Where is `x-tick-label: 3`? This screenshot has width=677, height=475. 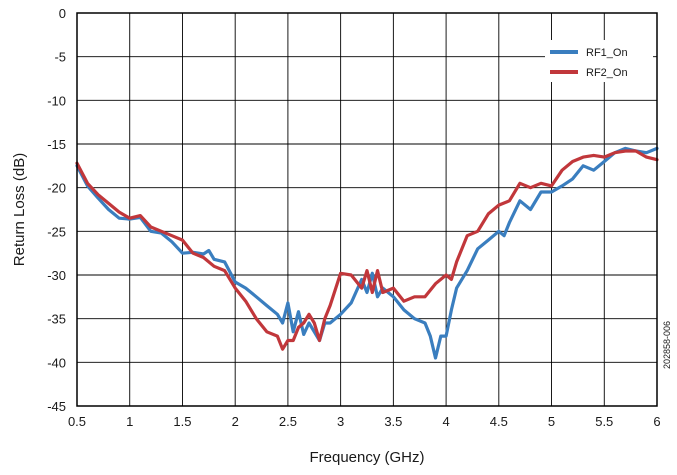
x-tick-label: 3 is located at coordinates (340, 421).